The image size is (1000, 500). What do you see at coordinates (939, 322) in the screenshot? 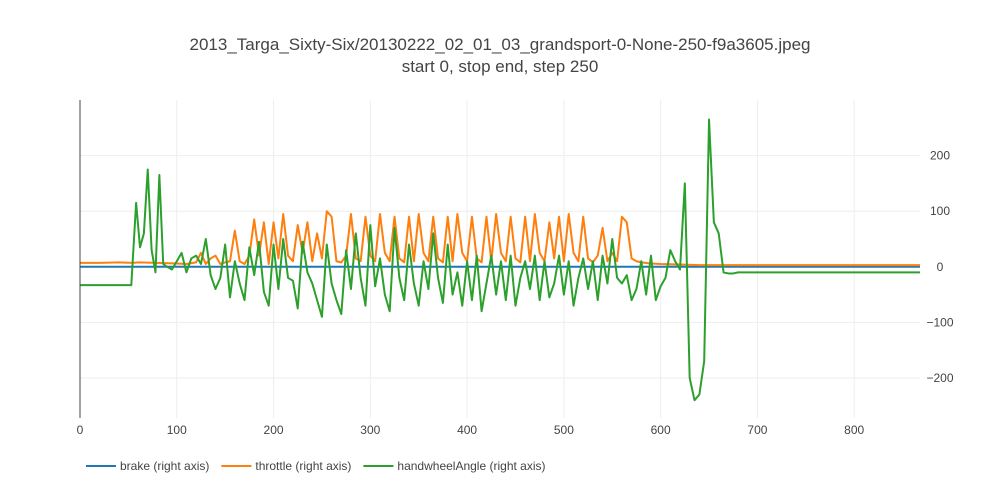
I see `y-tick-label: −100` at bounding box center [939, 322].